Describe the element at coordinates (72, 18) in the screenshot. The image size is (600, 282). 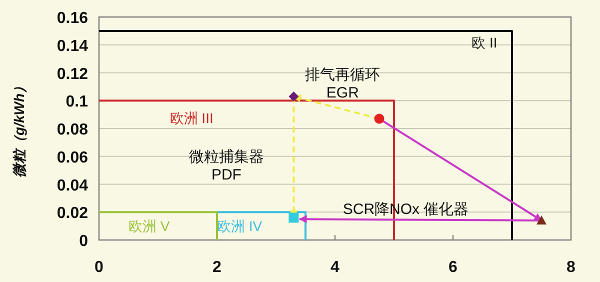
I see `y-tick-label: 0.16` at that location.